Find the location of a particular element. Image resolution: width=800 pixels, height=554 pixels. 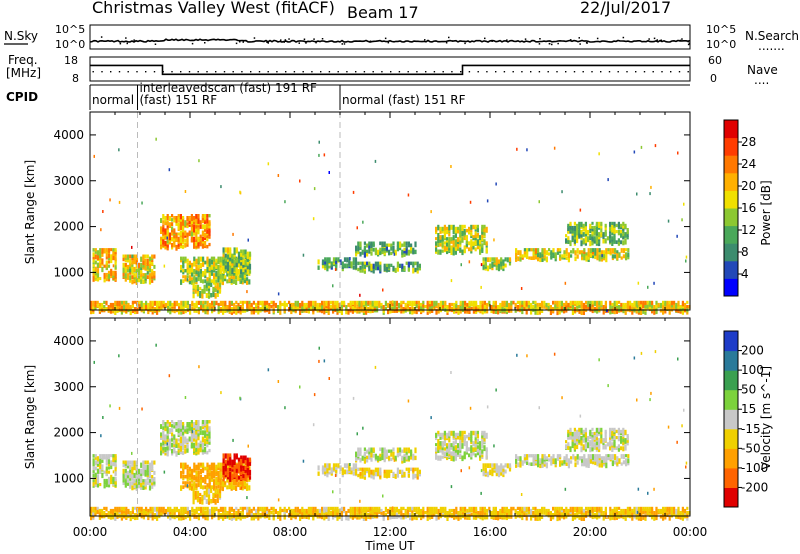

power_panel-tick-label: 1000 is located at coordinates (68, 272).